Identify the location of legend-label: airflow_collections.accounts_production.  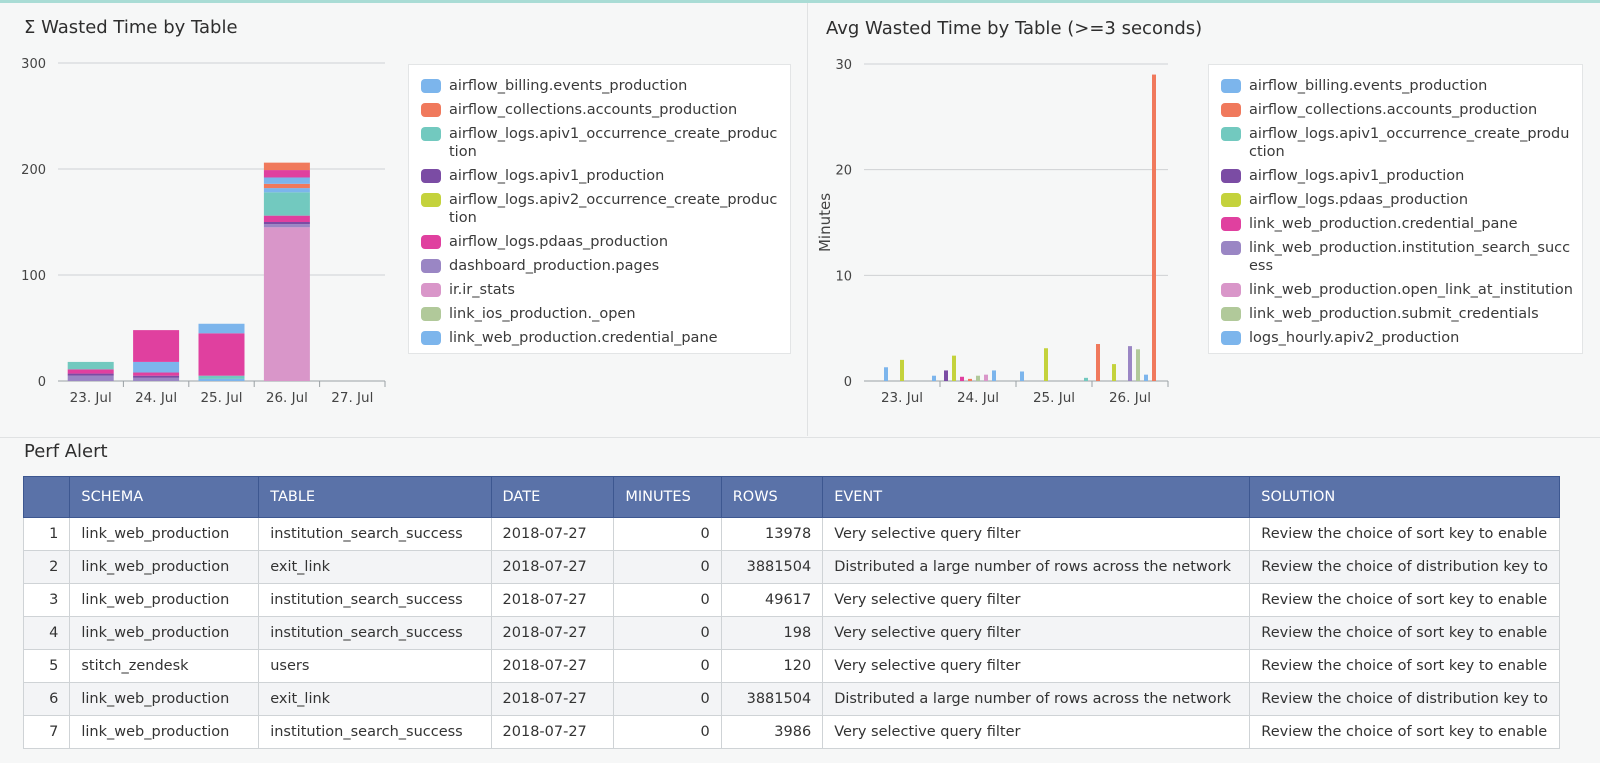
(1393, 110).